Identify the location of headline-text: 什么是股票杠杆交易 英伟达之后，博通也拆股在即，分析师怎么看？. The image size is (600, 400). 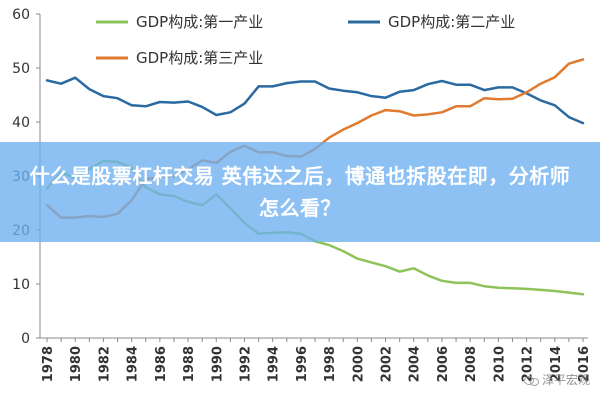
(300, 192).